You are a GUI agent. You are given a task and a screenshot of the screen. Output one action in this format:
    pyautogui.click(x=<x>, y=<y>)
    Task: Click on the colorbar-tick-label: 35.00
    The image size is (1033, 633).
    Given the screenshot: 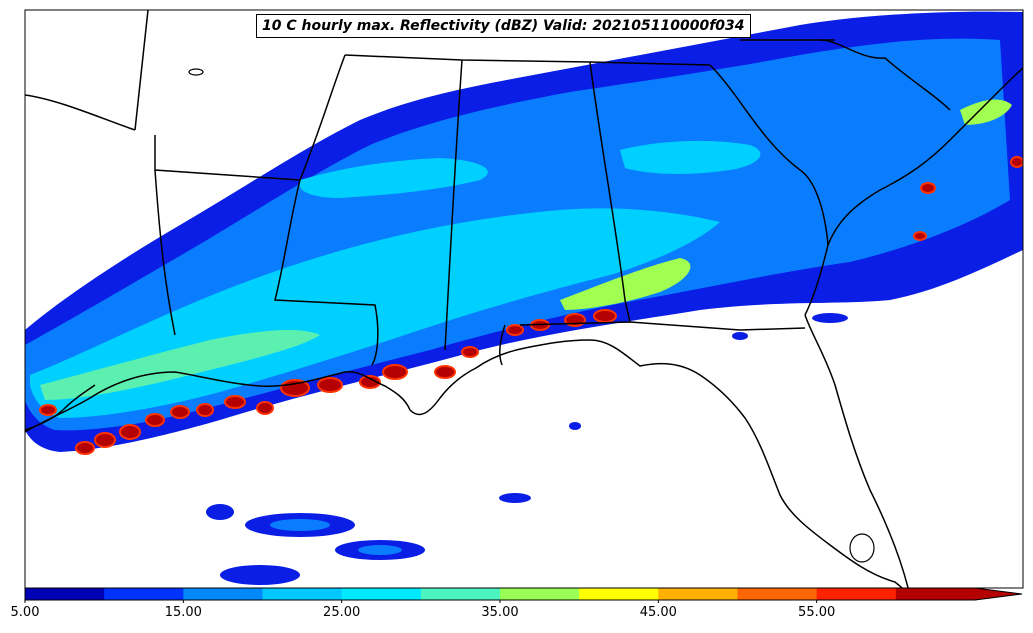 What is the action you would take?
    pyautogui.click(x=500, y=612)
    